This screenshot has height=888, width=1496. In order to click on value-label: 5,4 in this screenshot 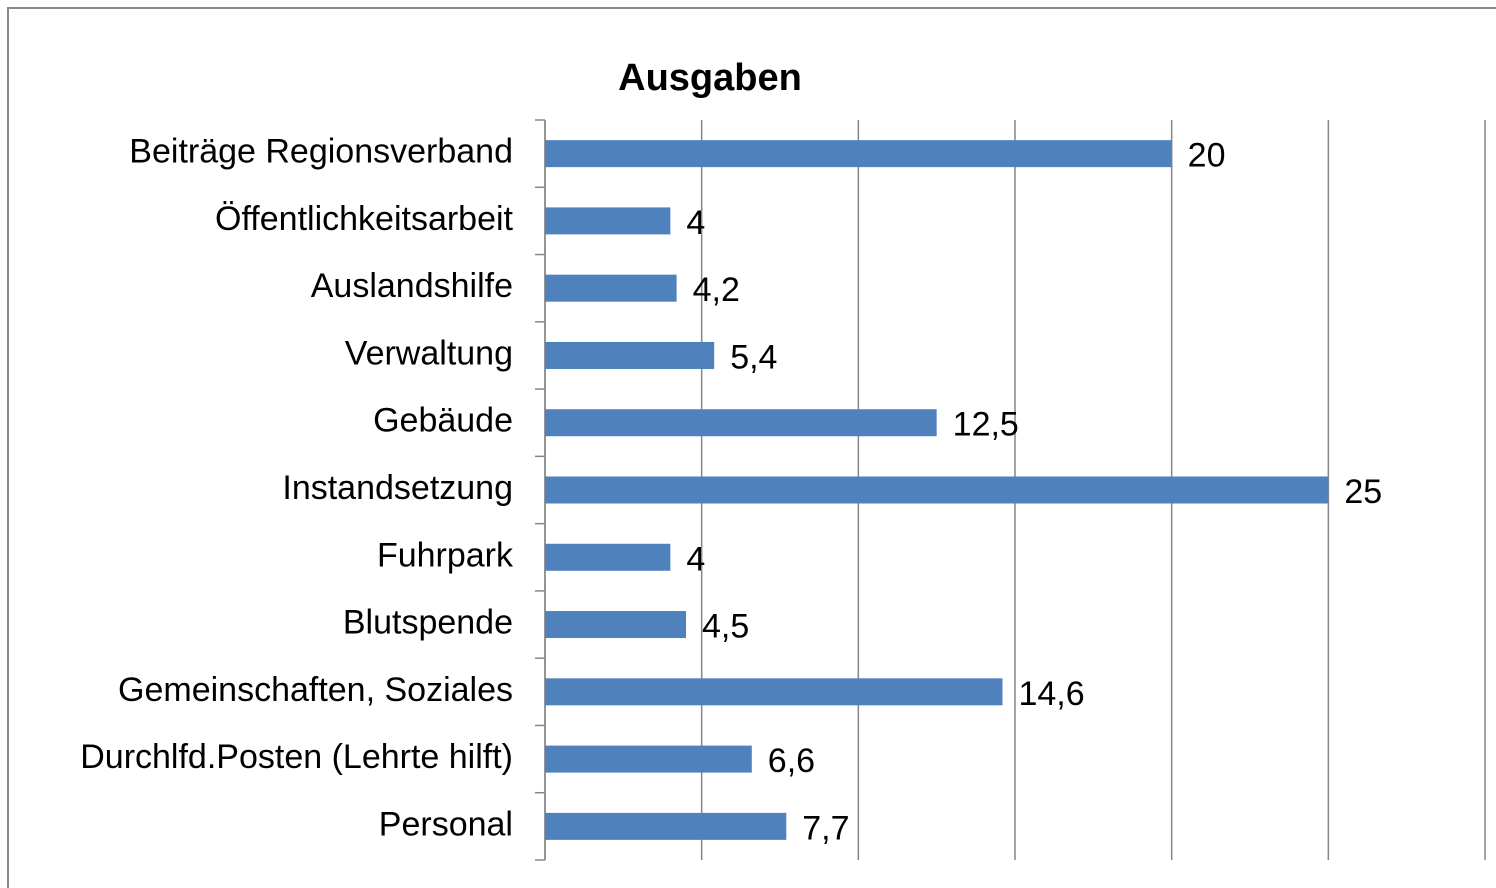, I will do `click(753, 357)`.